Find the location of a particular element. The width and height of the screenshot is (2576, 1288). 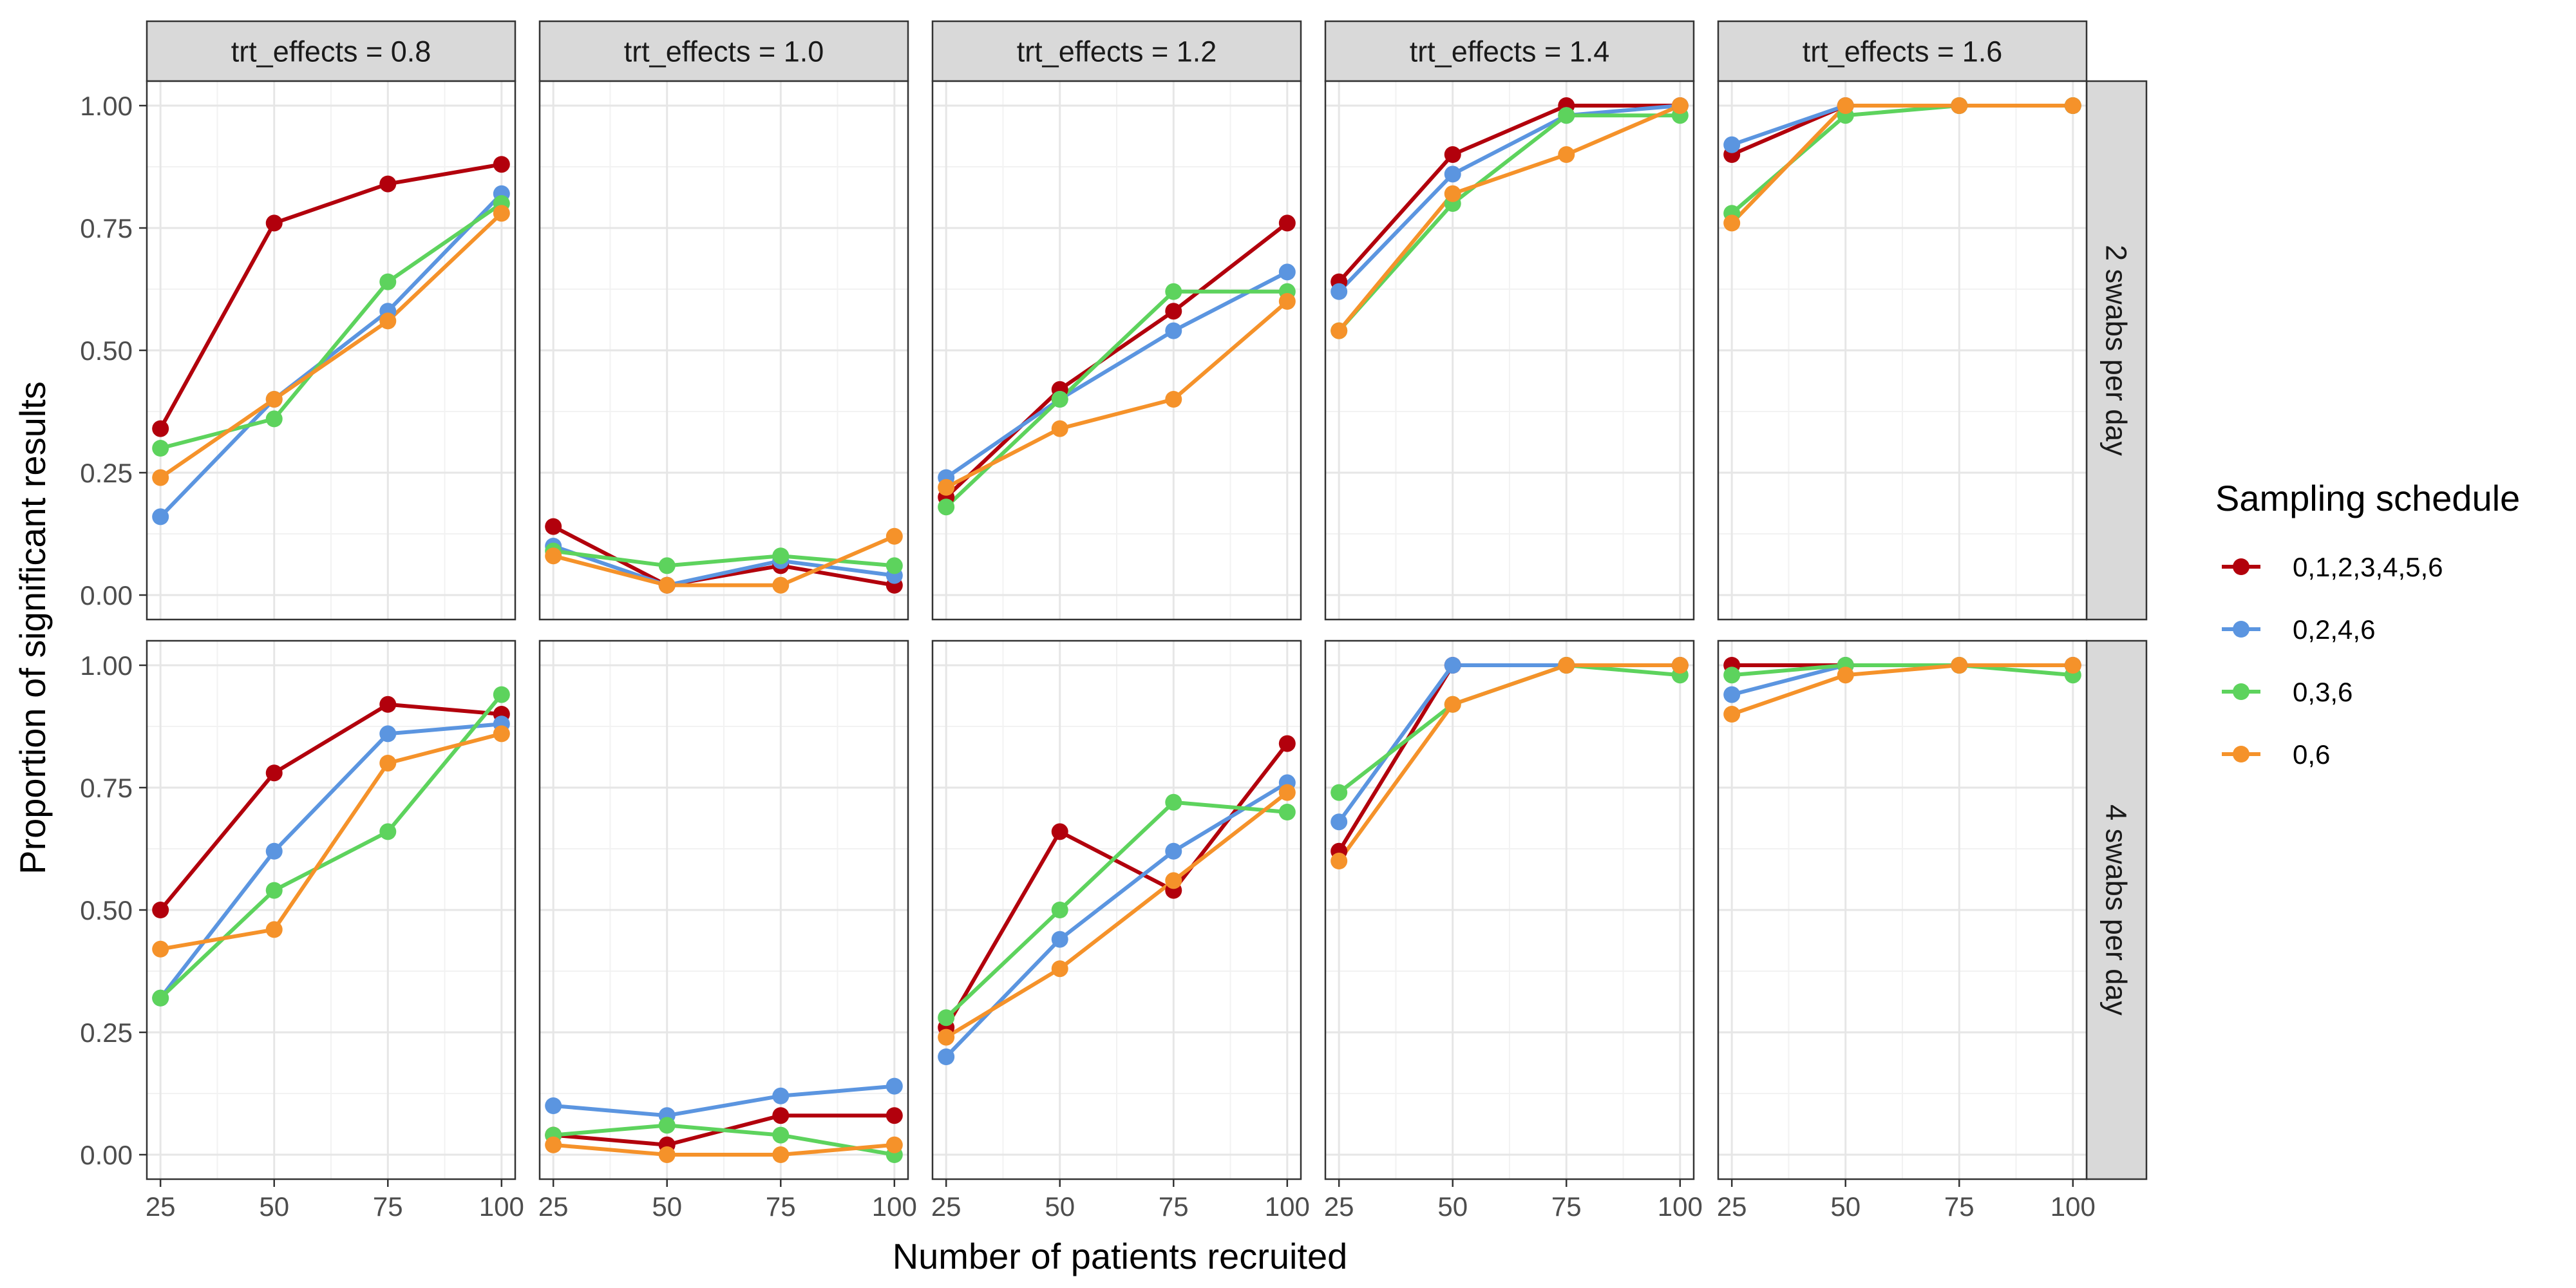

facet-strip-te14 is located at coordinates (1510, 51).